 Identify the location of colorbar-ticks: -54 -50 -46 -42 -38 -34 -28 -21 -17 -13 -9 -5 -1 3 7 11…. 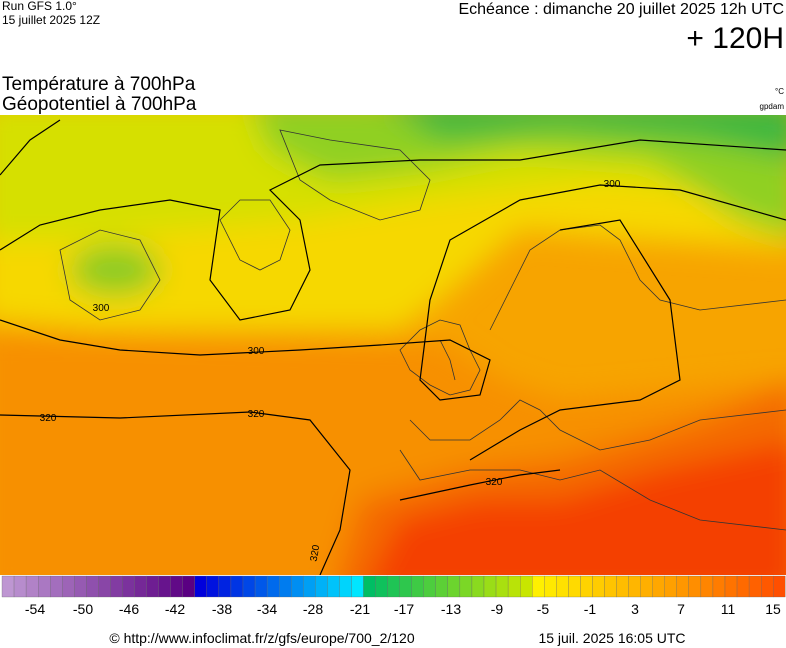
(403, 609).